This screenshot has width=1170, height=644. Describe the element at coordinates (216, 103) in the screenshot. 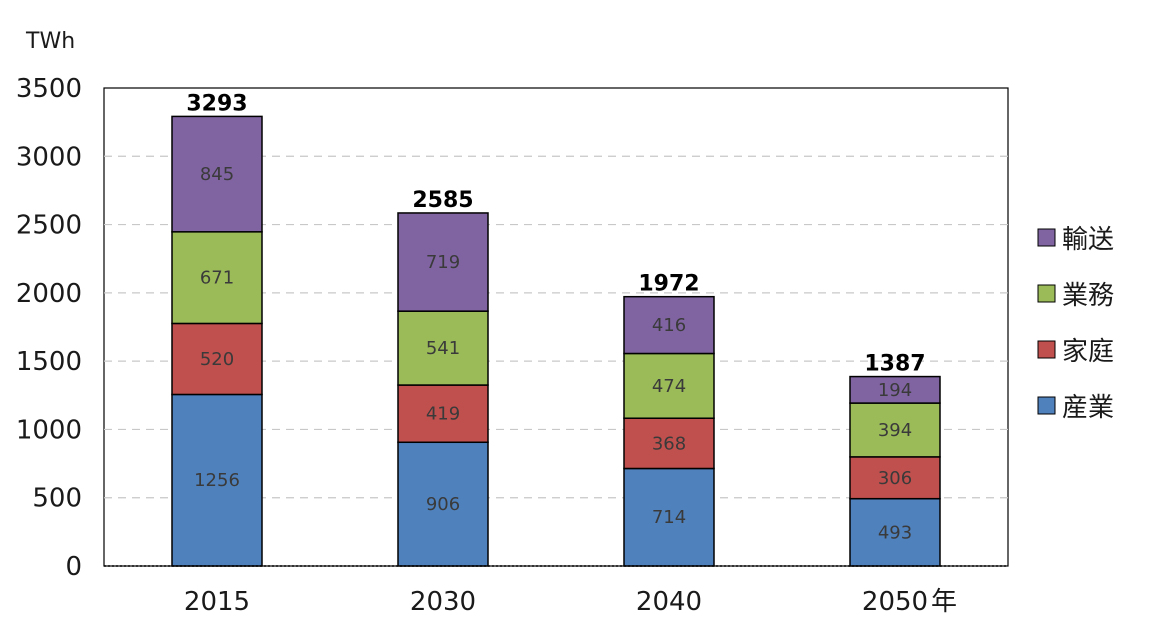

I see `total-label: 3293` at that location.